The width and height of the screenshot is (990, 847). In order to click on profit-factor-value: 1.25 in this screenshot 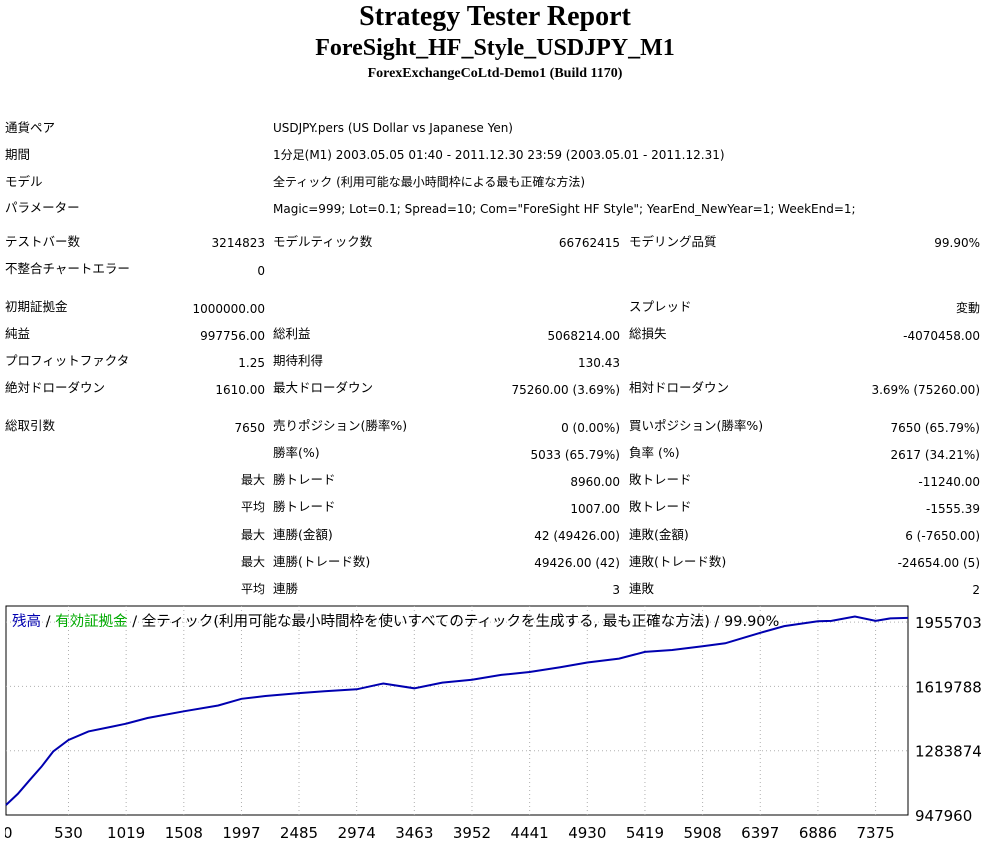, I will do `click(251, 363)`.